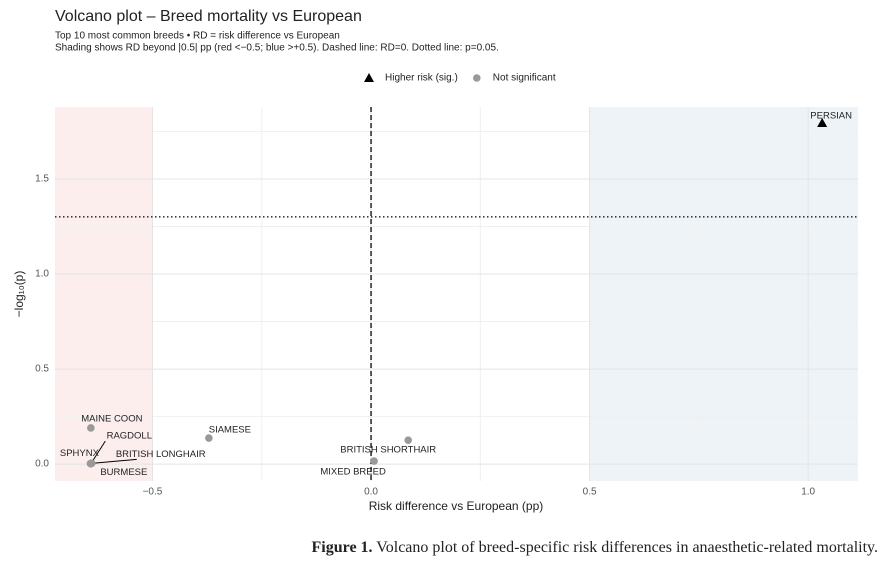  I want to click on point-label: MIXED BREED, so click(353, 472).